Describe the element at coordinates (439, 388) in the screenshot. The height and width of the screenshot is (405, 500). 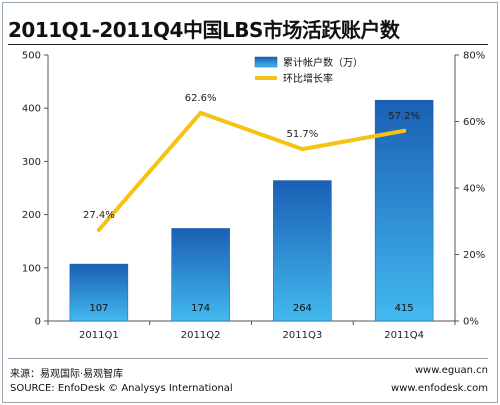
I see `url-enfodesk: www.enfodesk.com` at that location.